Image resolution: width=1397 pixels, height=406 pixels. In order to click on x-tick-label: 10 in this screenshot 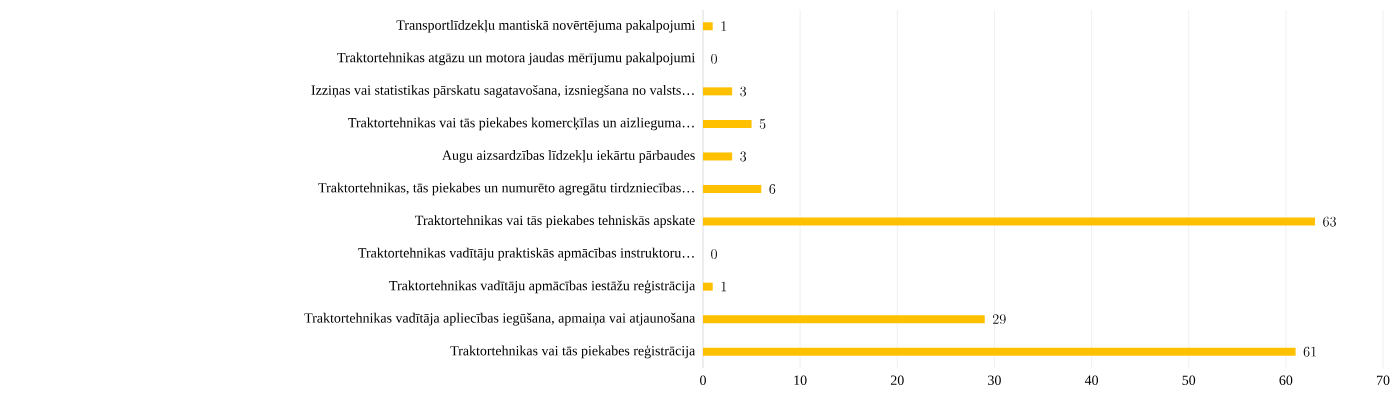, I will do `click(800, 380)`.